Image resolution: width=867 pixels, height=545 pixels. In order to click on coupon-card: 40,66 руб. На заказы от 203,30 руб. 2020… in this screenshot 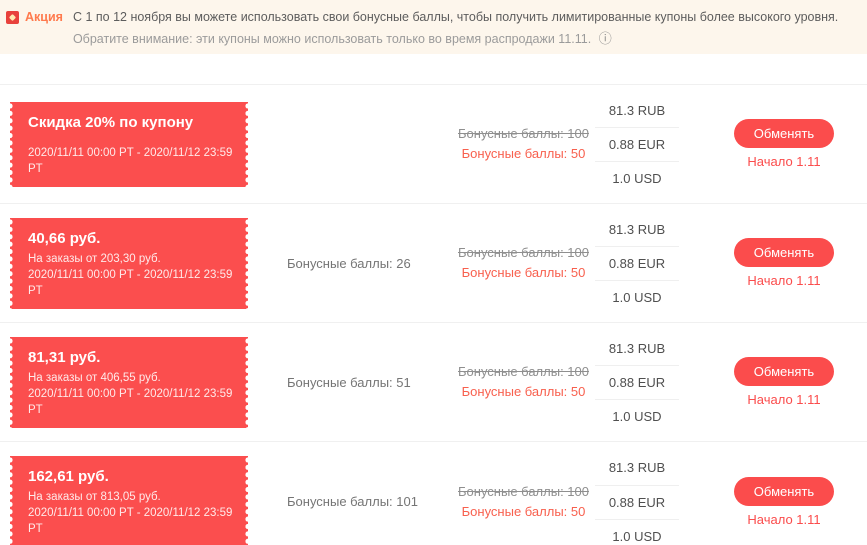, I will do `click(129, 263)`.